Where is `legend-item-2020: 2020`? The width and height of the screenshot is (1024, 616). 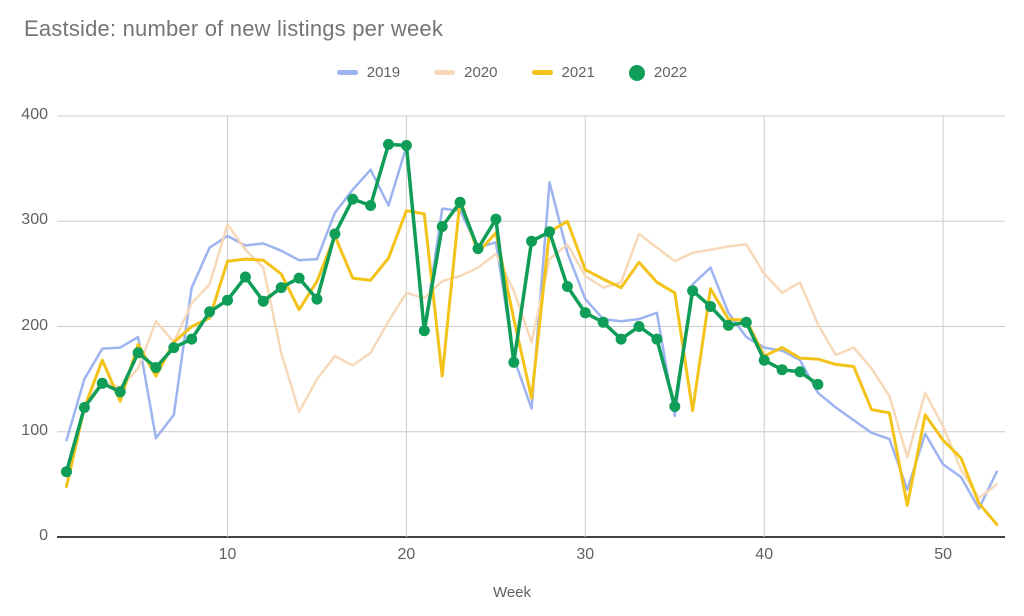
legend-item-2020: 2020 is located at coordinates (466, 72).